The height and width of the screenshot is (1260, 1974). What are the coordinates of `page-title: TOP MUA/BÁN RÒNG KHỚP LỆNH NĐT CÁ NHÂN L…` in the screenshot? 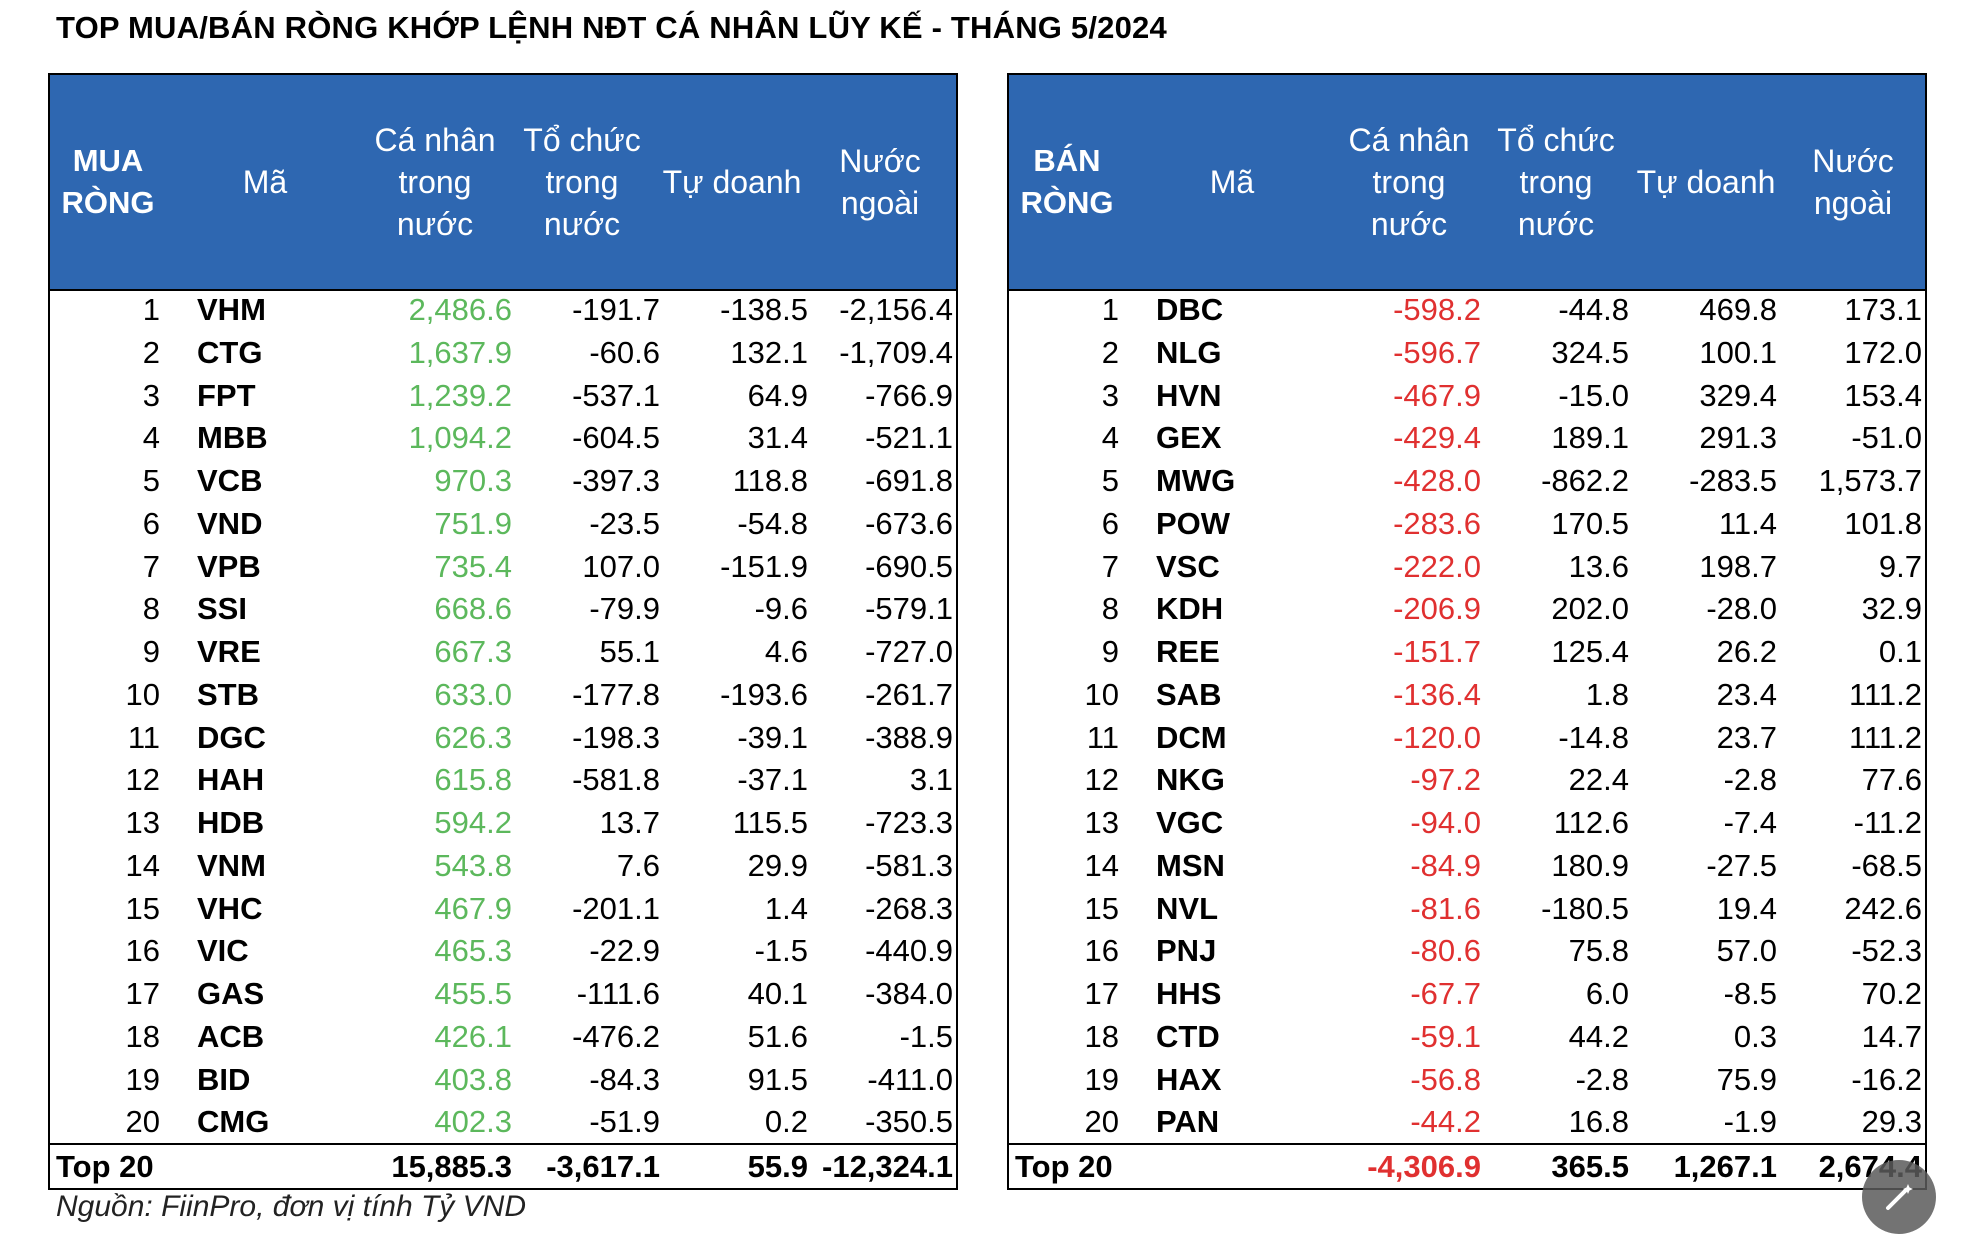 It's located at (611, 27).